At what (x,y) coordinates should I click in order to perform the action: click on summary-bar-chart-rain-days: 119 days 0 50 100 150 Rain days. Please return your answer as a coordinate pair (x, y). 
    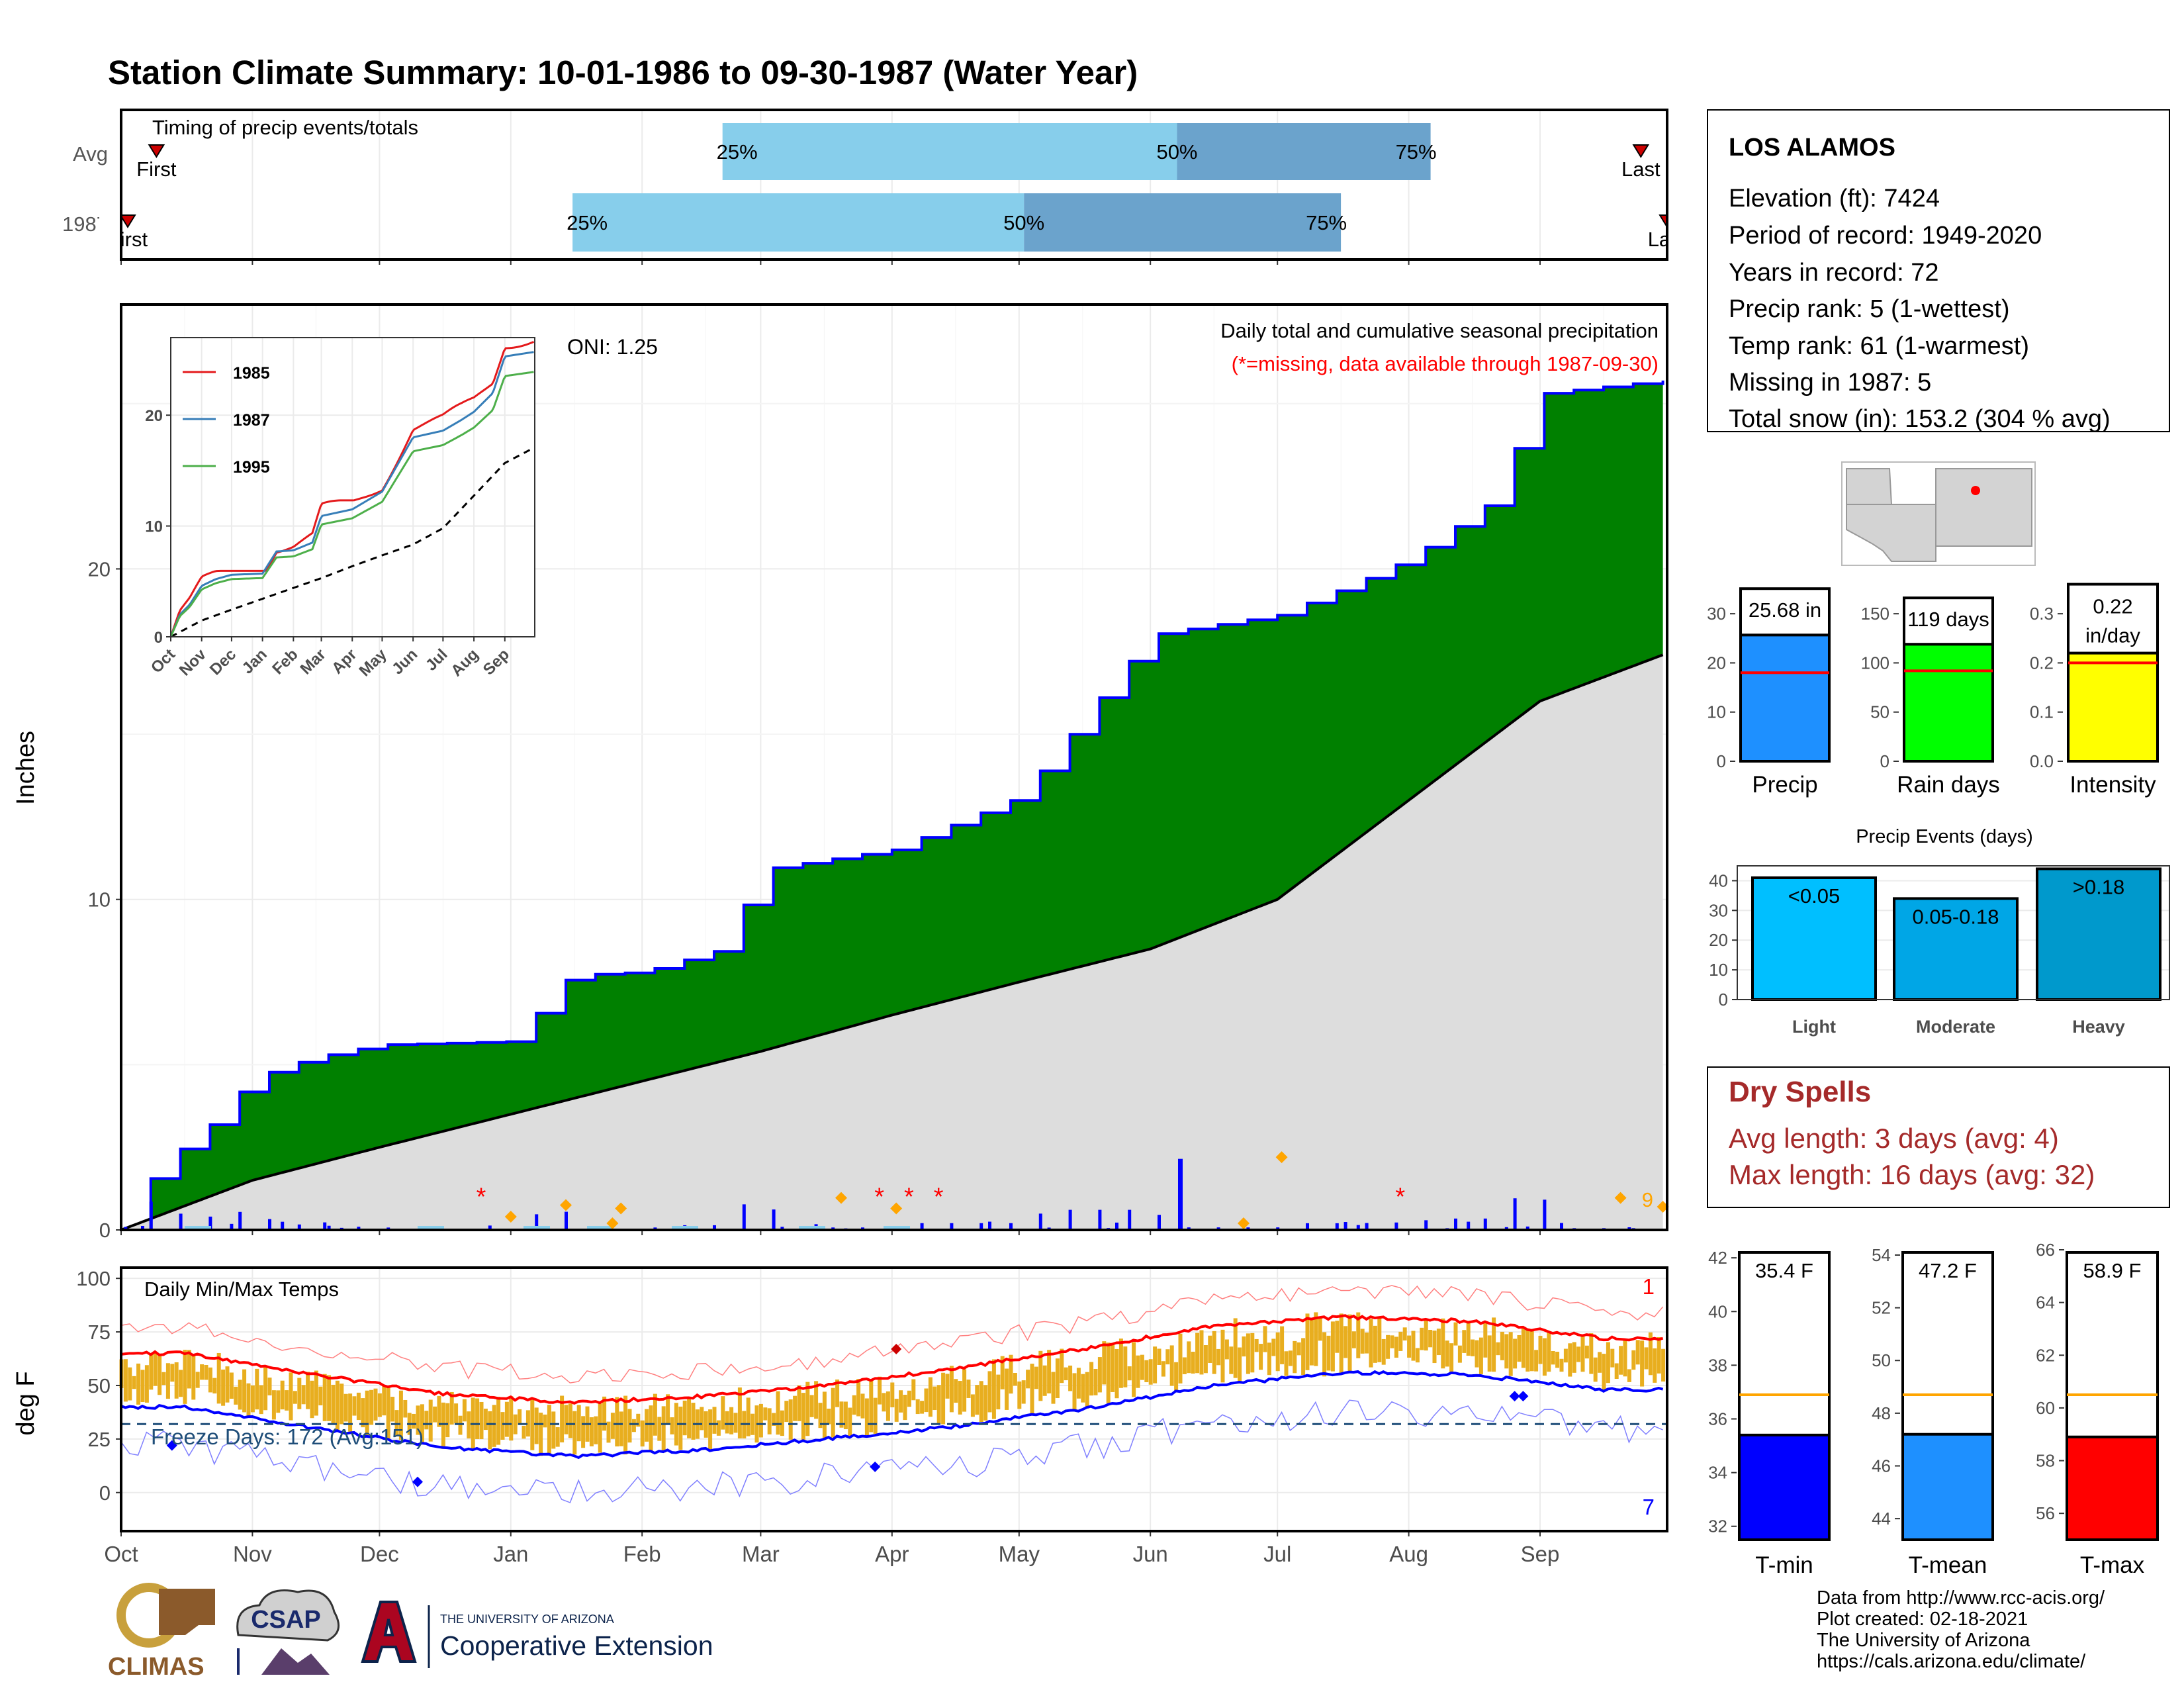
    Looking at the image, I should click on (1931, 697).